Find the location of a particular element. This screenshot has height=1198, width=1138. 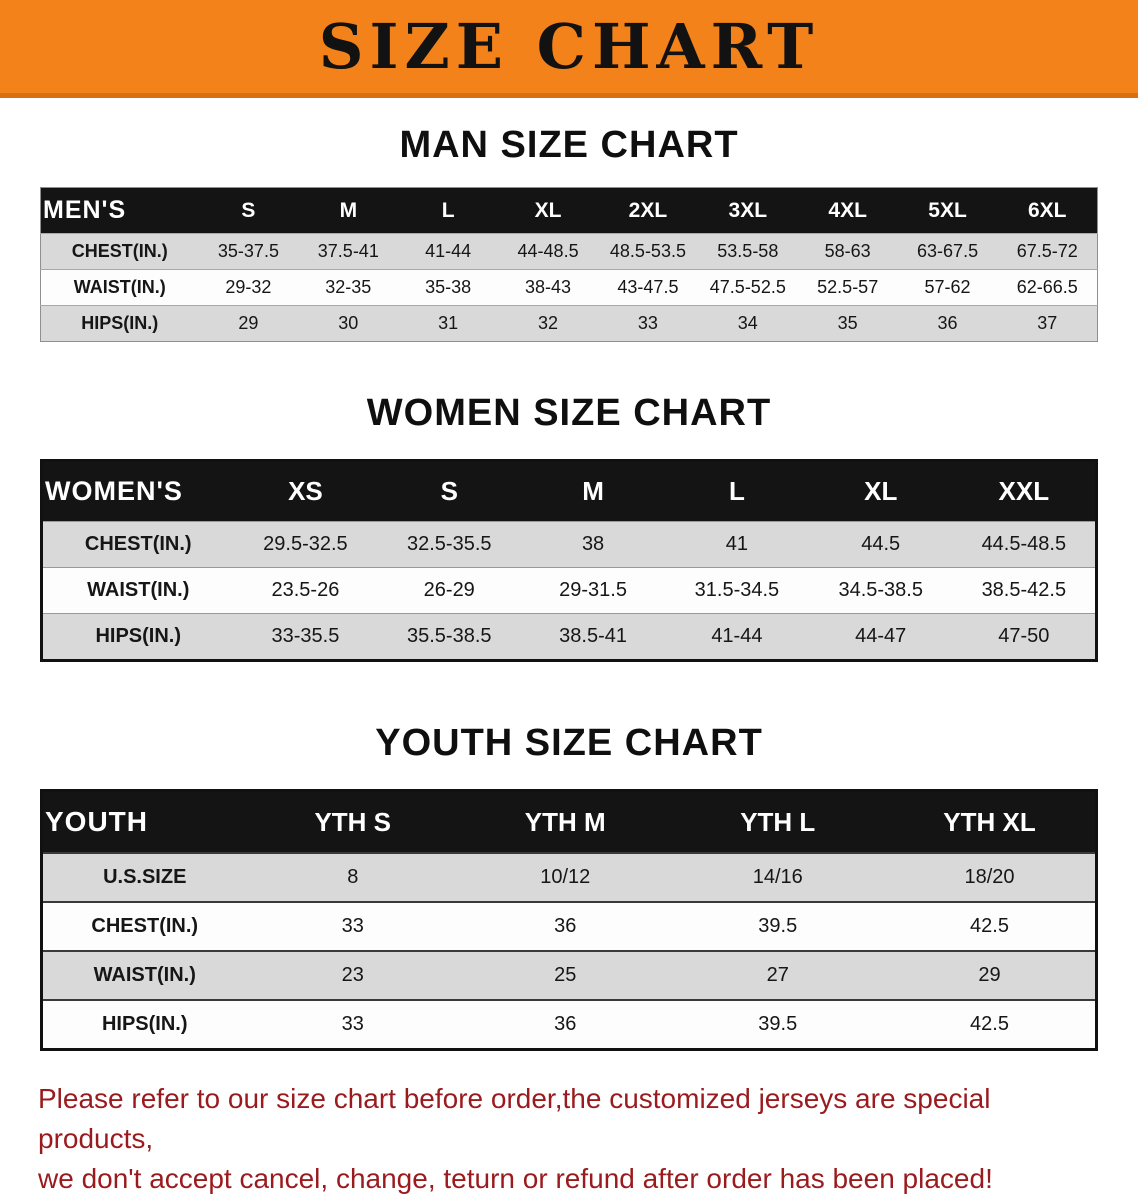

measurement-value: 10/12 is located at coordinates (565, 877).